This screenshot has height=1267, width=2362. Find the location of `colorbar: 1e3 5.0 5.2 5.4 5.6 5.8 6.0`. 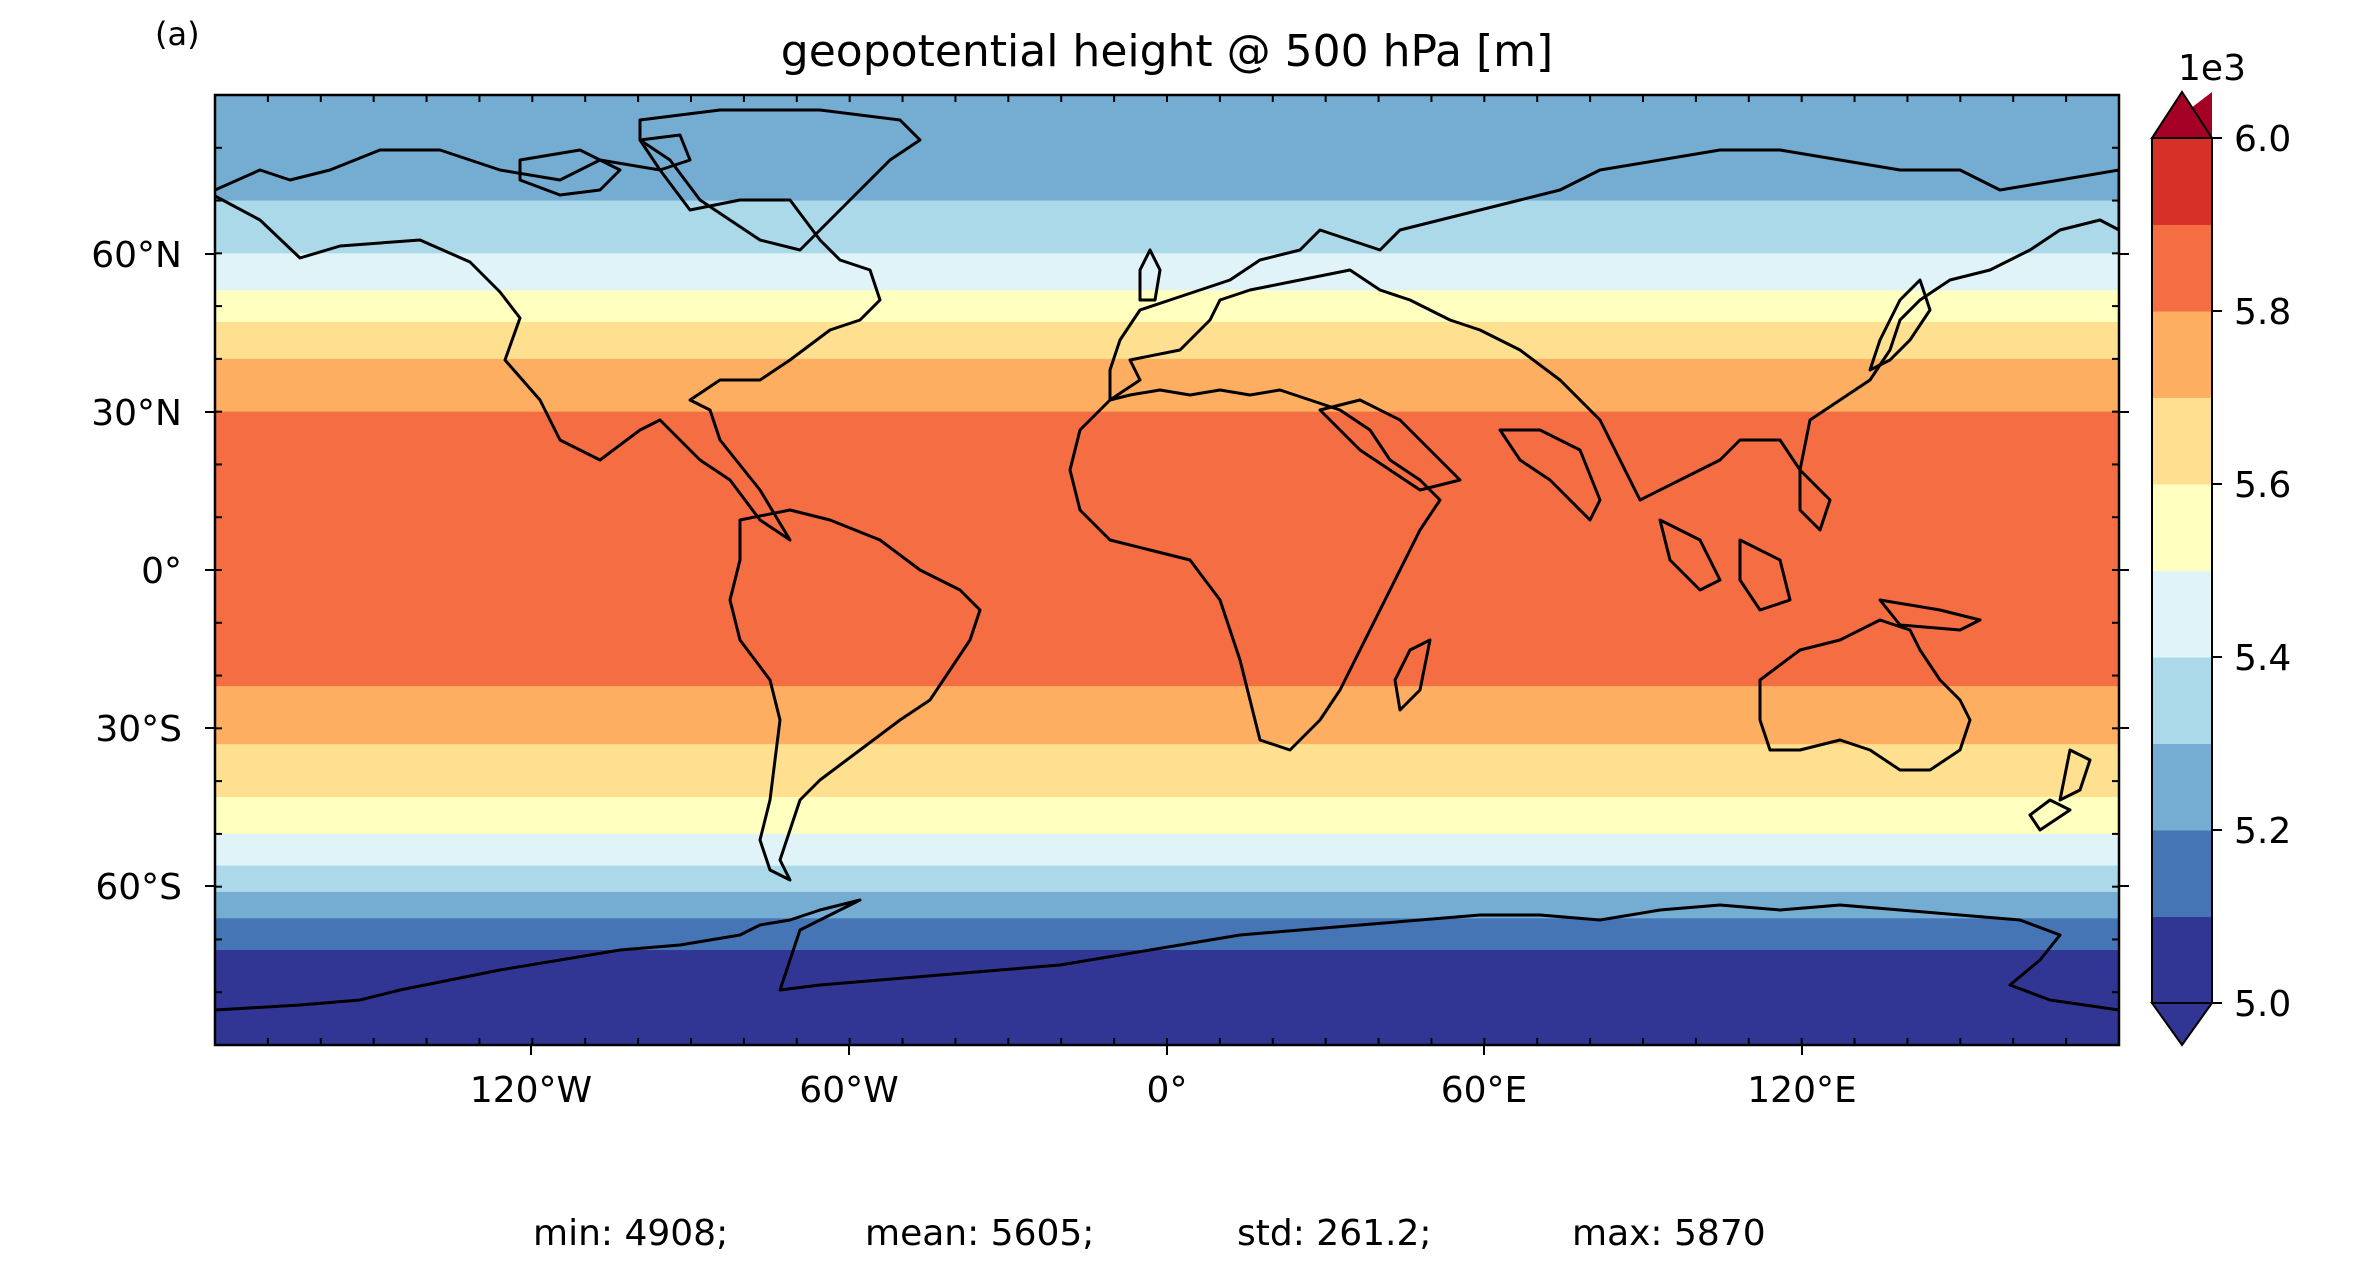

colorbar: 1e3 5.0 5.2 5.4 5.6 5.8 6.0 is located at coordinates (2220, 547).